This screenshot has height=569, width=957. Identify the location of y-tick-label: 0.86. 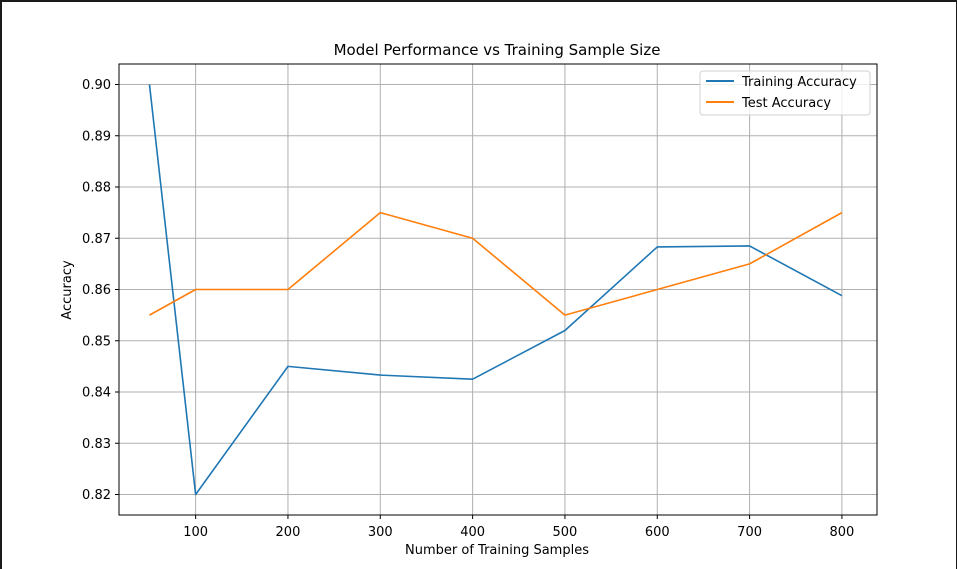
(96, 290).